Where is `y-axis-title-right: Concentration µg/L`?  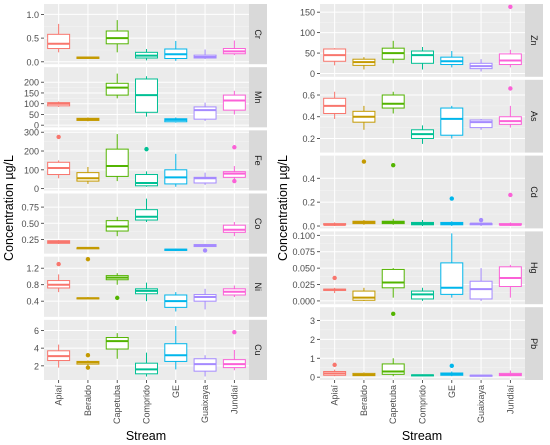 y-axis-title-right: Concentration µg/L is located at coordinates (283, 208).